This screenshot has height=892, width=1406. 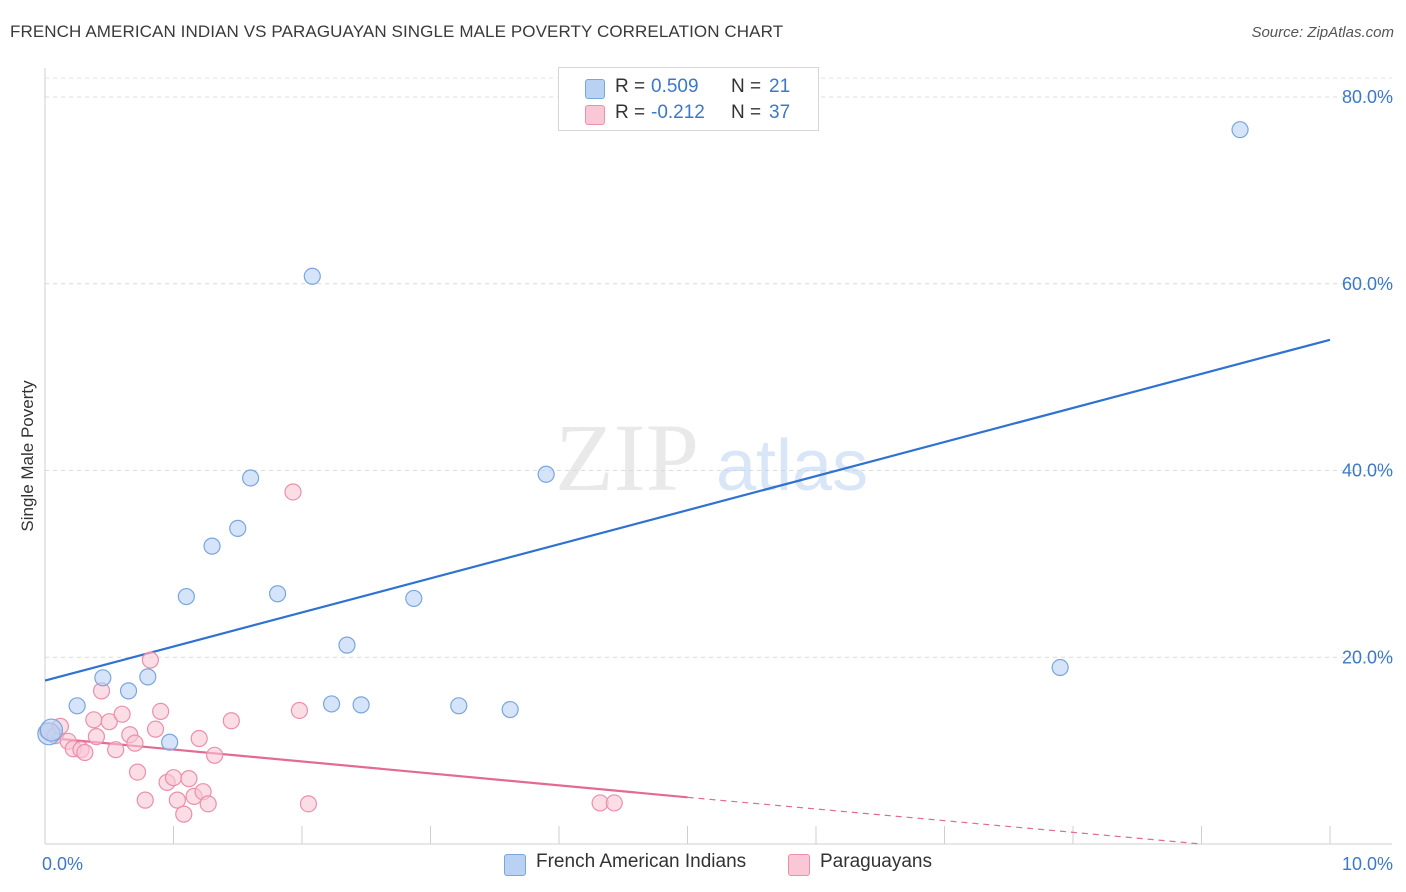 What do you see at coordinates (27, 456) in the screenshot?
I see `y-axis-label: Single Male Poverty` at bounding box center [27, 456].